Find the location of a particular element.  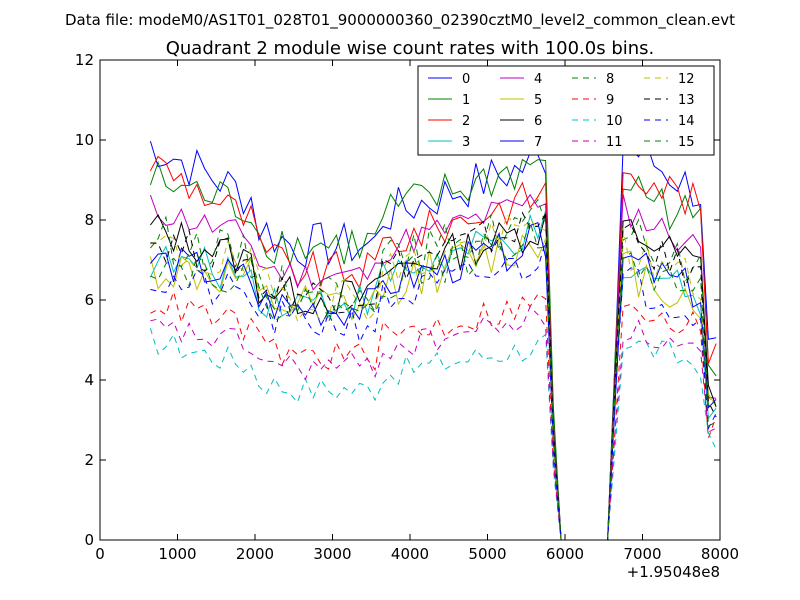

x-tick-label-4000: 4000 is located at coordinates (410, 554).